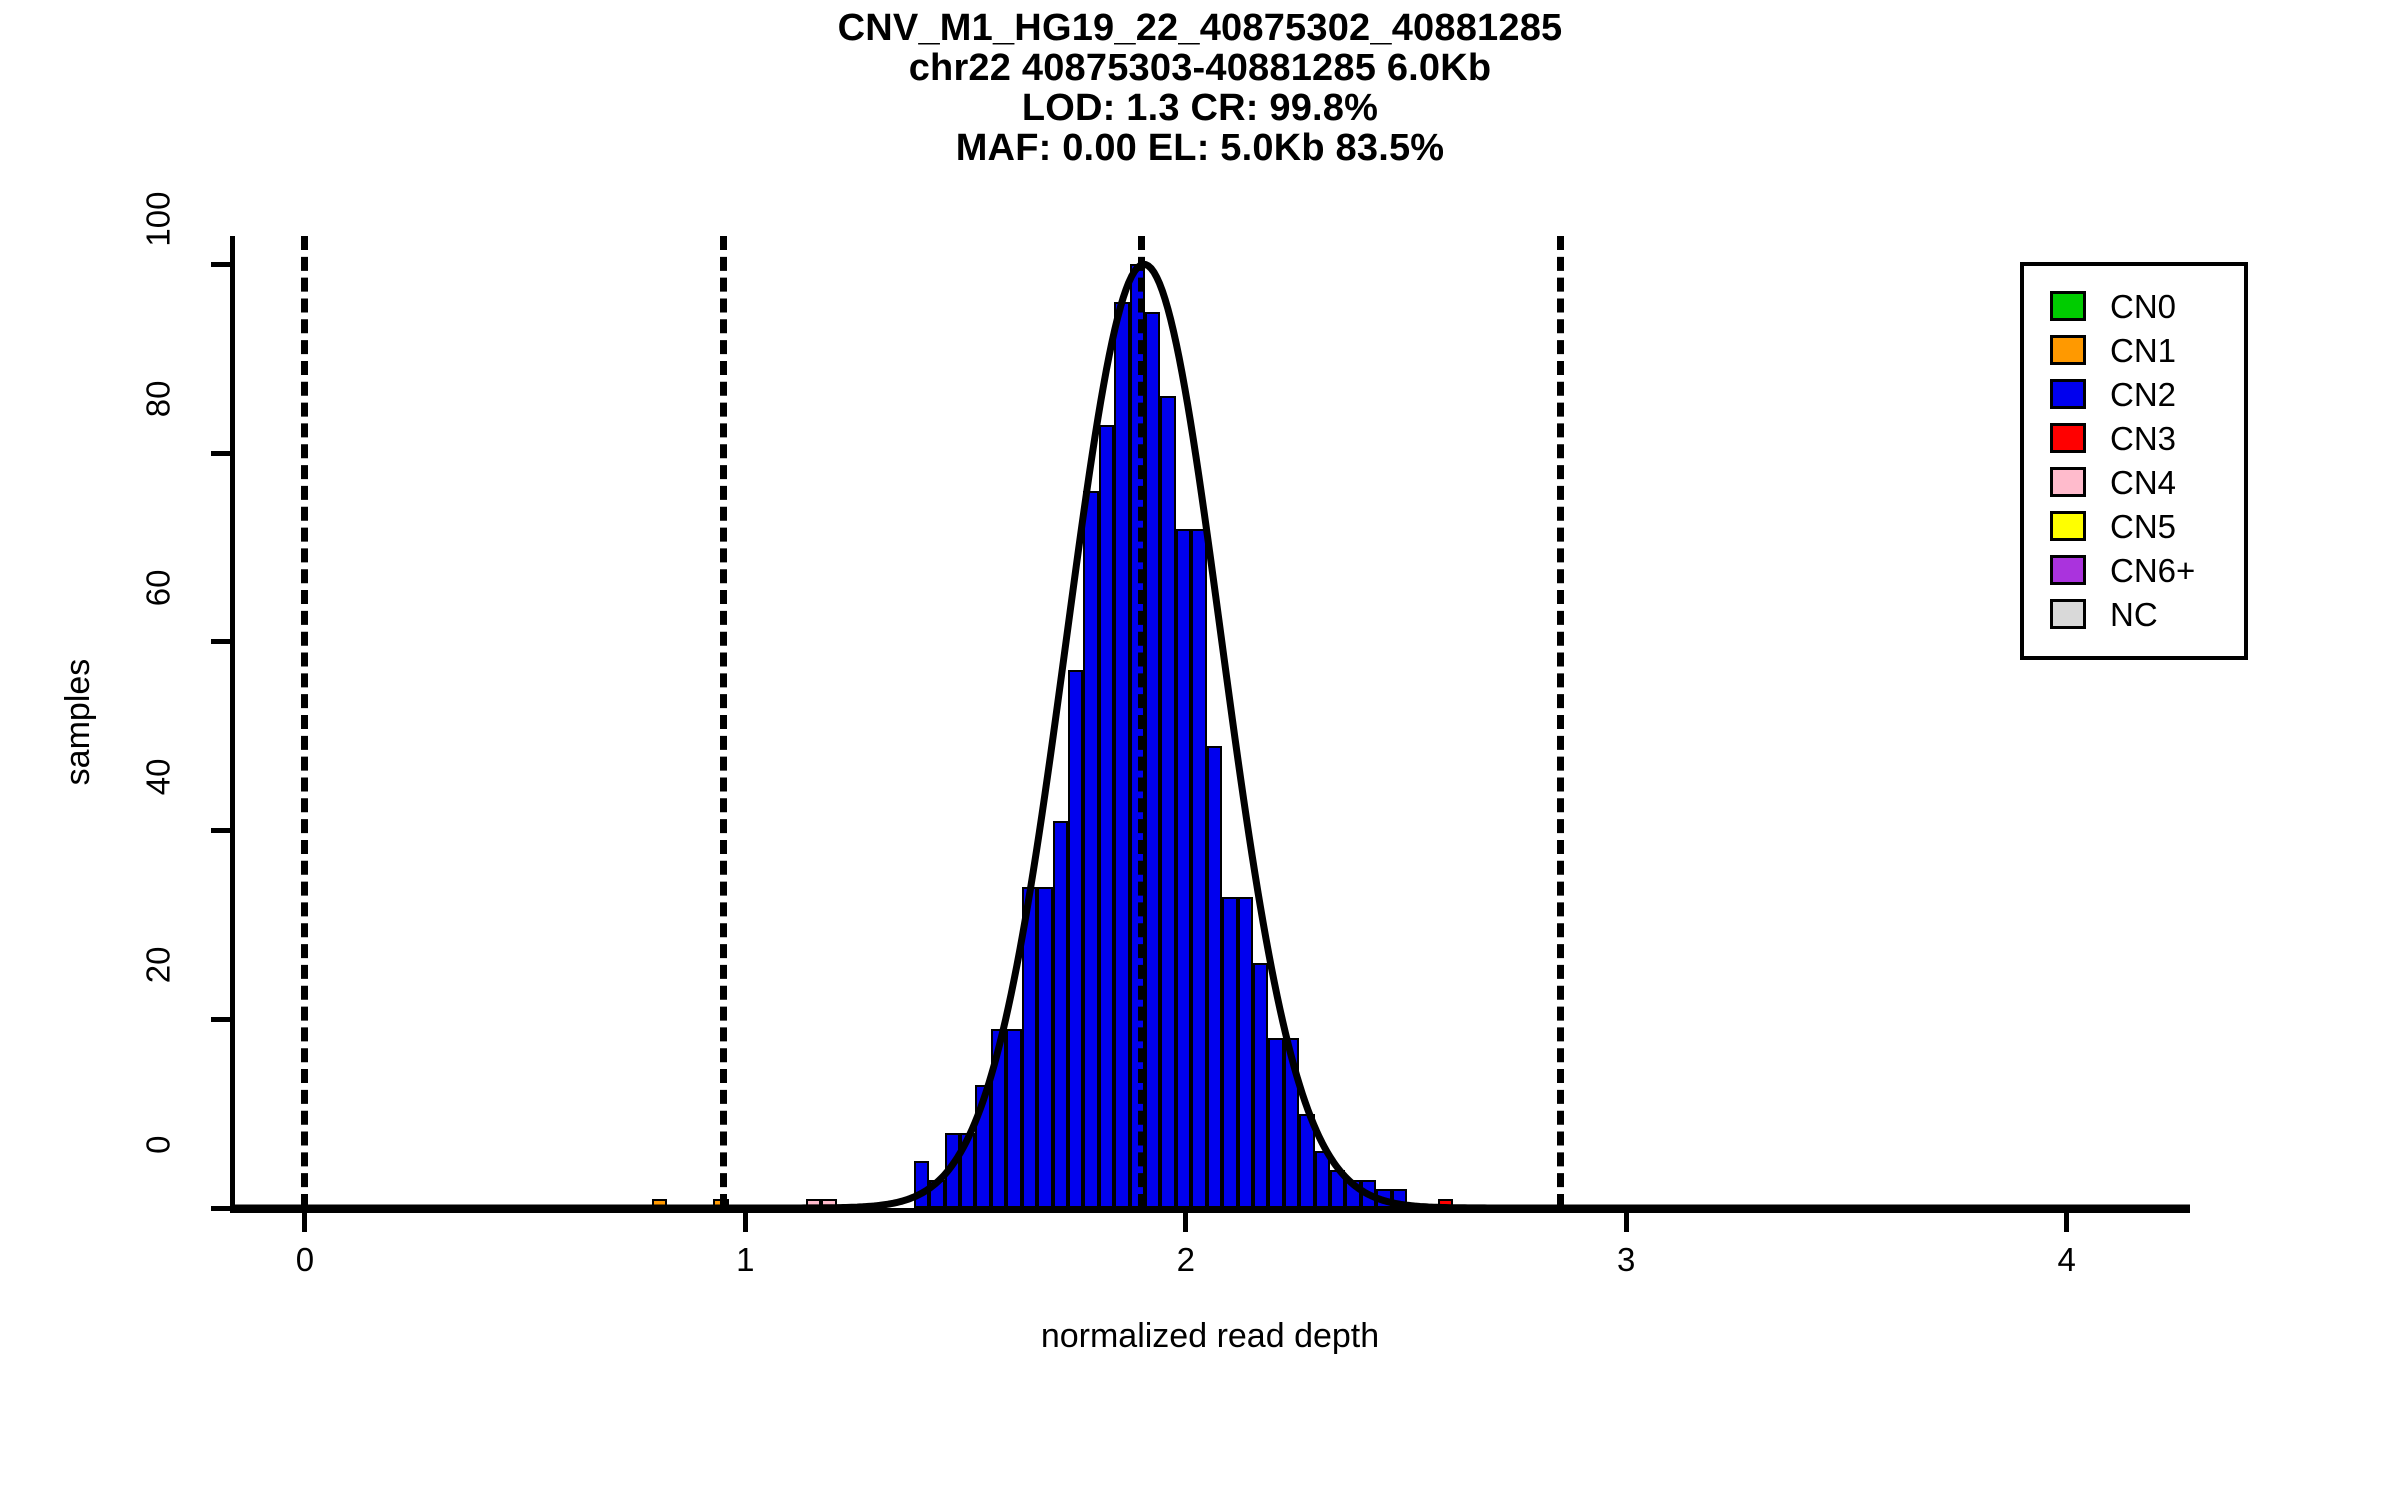 The height and width of the screenshot is (1500, 2400). What do you see at coordinates (158, 219) in the screenshot?
I see `y-tick-label: 100` at bounding box center [158, 219].